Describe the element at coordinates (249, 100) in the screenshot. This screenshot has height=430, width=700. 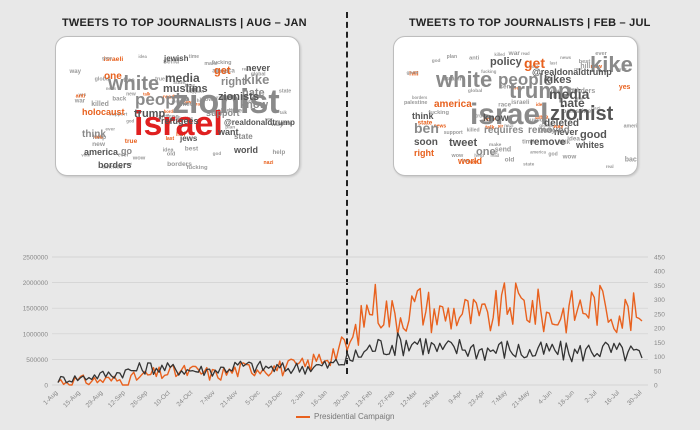
I see `cloud-filler-word: race` at that location.